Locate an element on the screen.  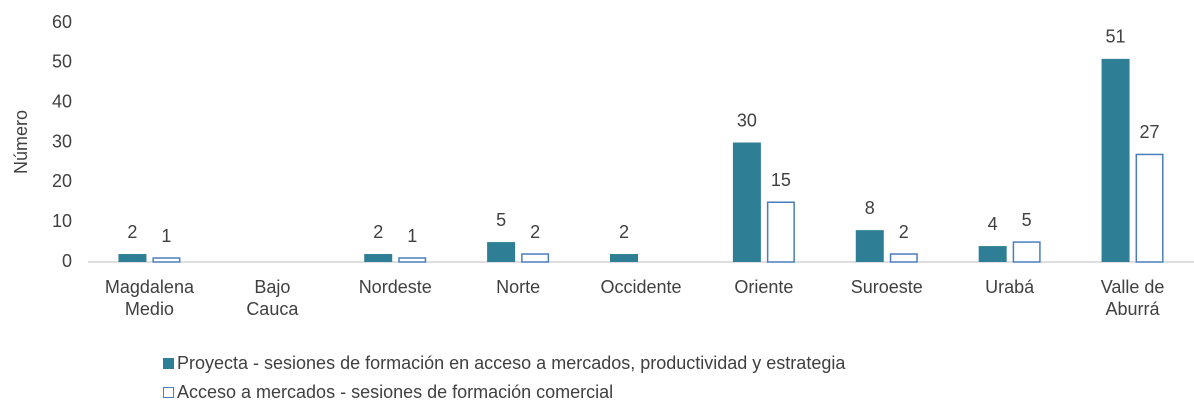
data-label: 30 is located at coordinates (747, 120).